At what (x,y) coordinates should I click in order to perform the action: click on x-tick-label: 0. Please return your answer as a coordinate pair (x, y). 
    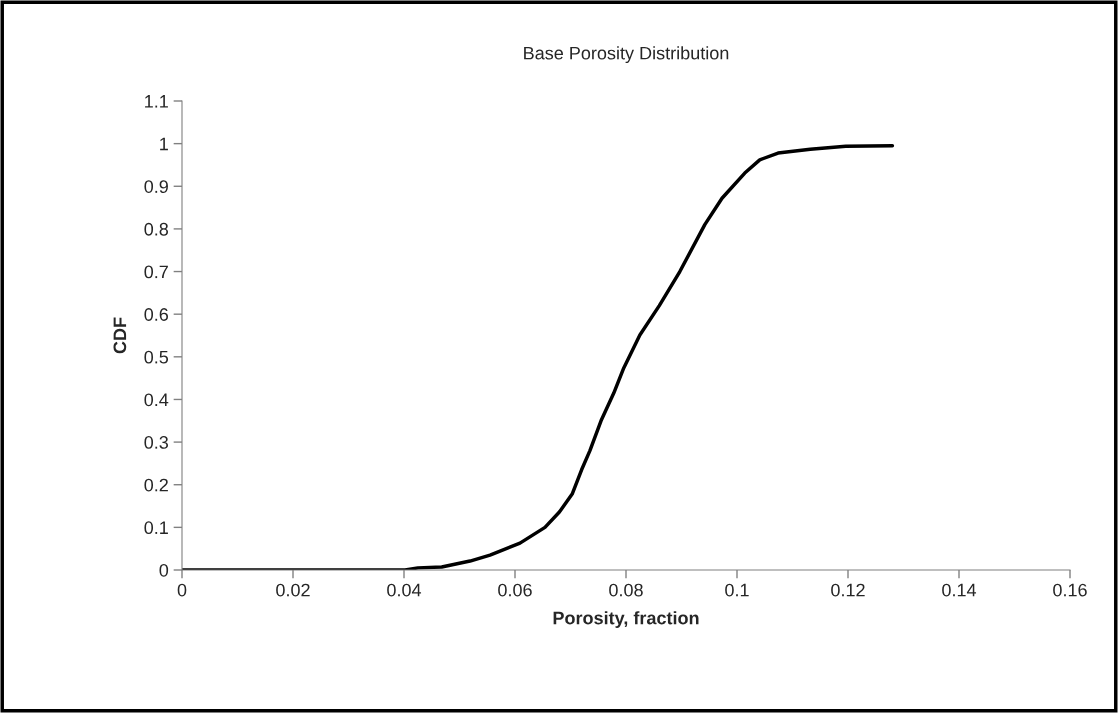
    Looking at the image, I should click on (182, 590).